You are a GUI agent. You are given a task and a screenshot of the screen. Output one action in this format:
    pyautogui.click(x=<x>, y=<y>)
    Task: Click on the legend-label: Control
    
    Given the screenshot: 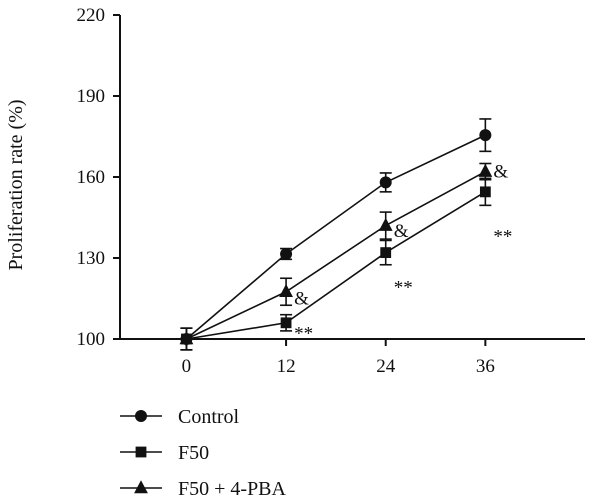 What is the action you would take?
    pyautogui.click(x=209, y=417)
    